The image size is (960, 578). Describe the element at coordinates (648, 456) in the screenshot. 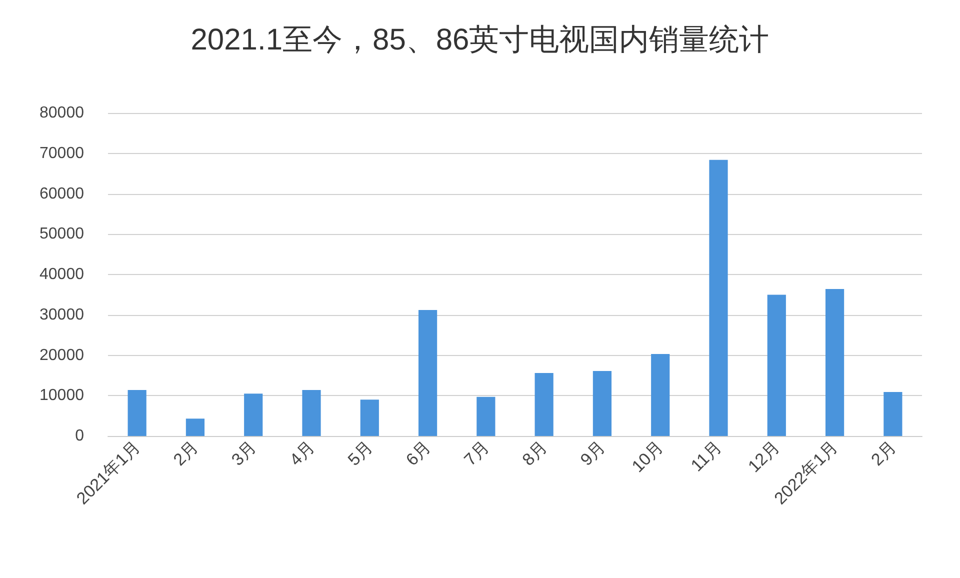

I see `x-tick-label: 10月` at that location.